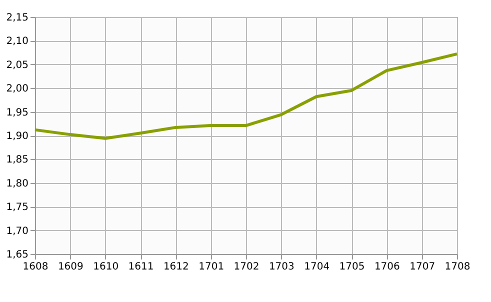 This screenshot has height=302, width=491. What do you see at coordinates (35, 267) in the screenshot?
I see `x-tick-label: 1608` at bounding box center [35, 267].